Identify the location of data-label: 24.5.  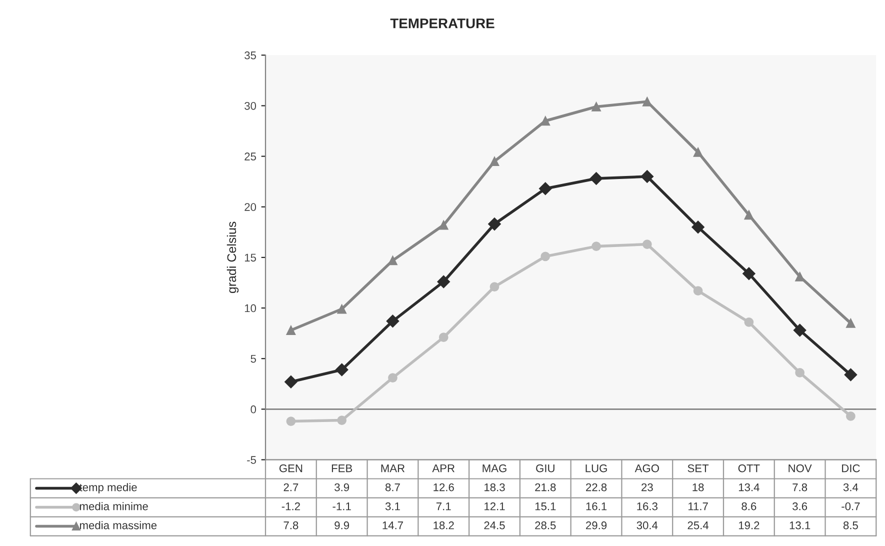
(494, 525).